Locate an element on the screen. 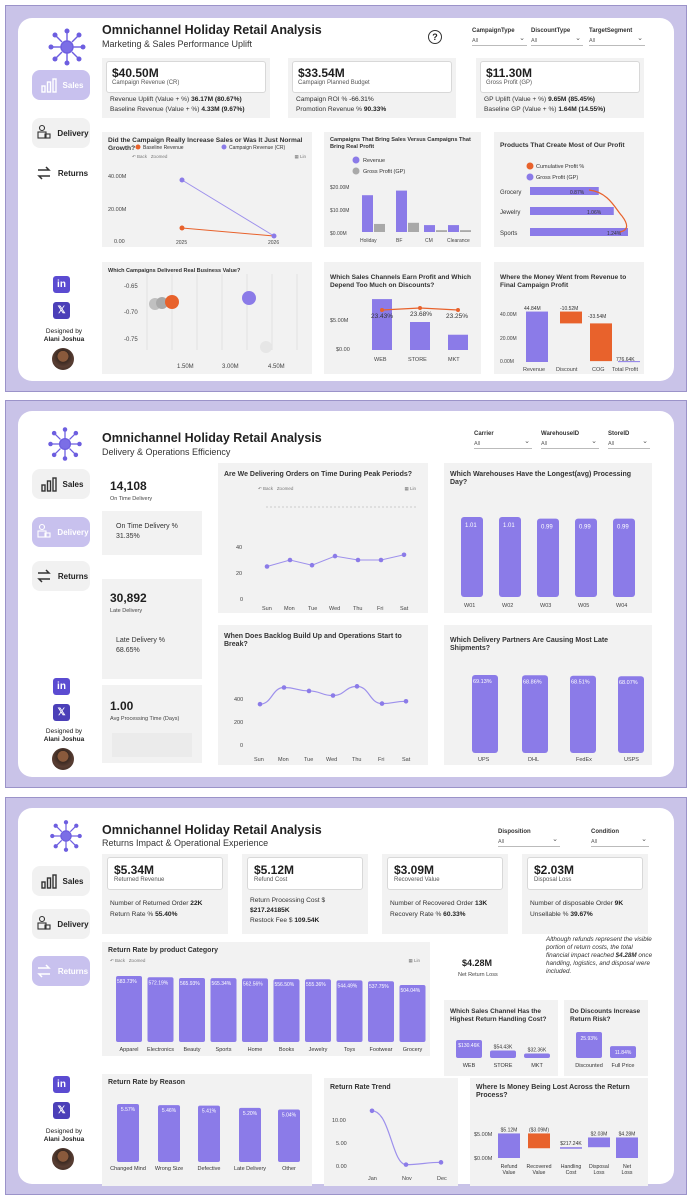  slicer-campaign-type: CampaignType All is located at coordinates (499, 37).